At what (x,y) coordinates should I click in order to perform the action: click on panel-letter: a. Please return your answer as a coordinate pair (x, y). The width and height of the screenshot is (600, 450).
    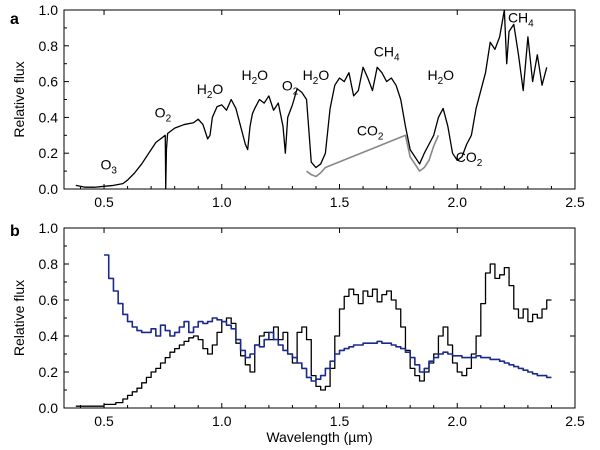
    Looking at the image, I should click on (14, 19).